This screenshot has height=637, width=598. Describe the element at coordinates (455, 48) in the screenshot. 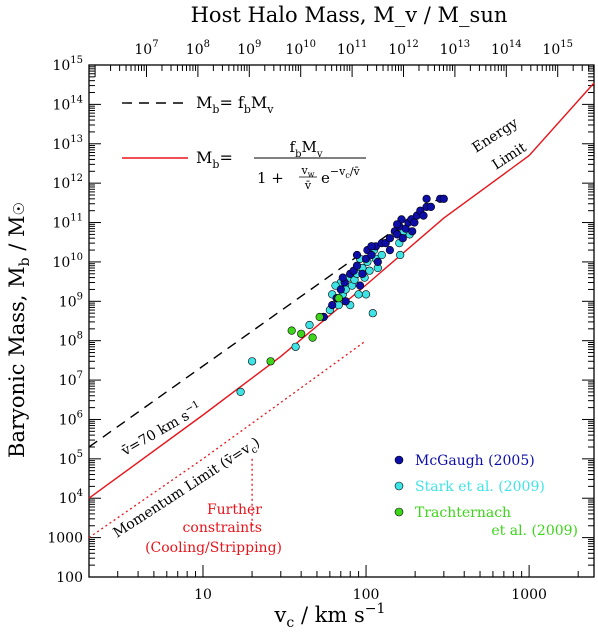

I see `top-tick-label: 10¹³` at that location.